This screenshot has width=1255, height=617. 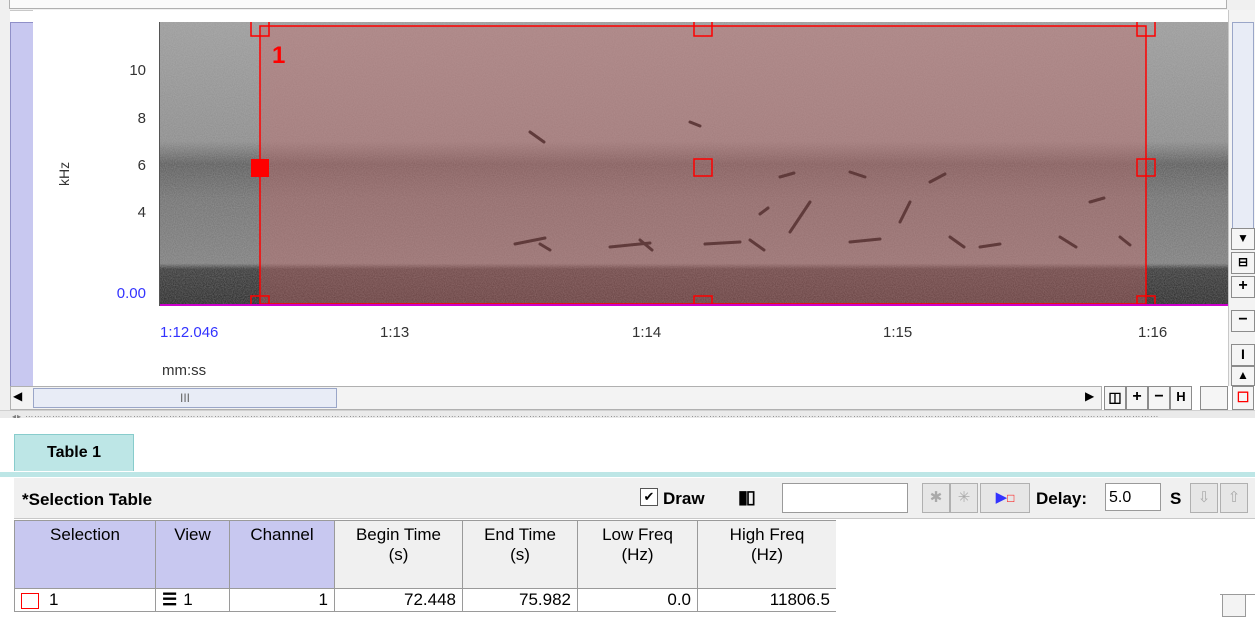 What do you see at coordinates (637, 554) in the screenshot?
I see `header-low-freq: Low Freq (Hz)` at bounding box center [637, 554].